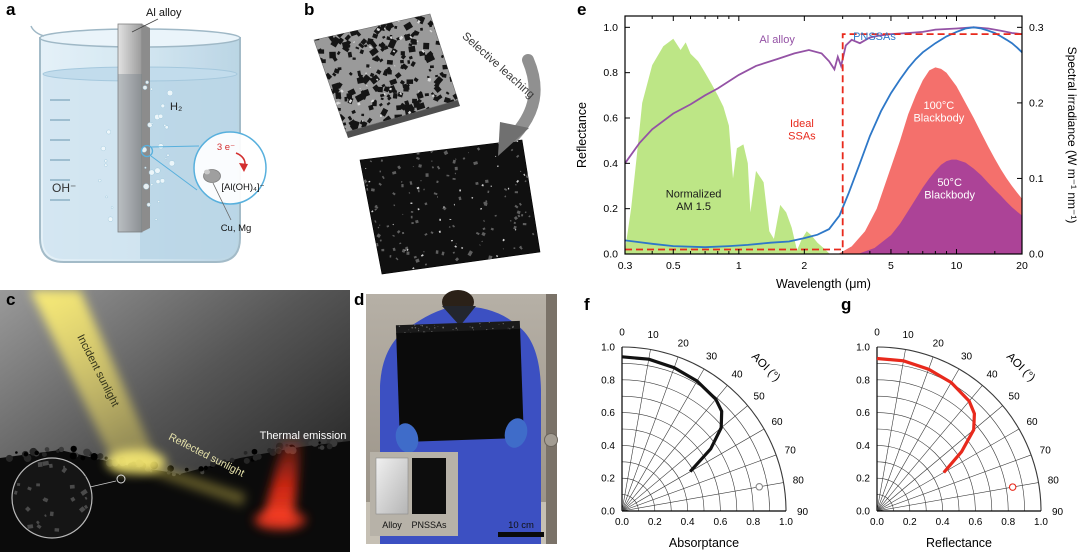 The image size is (1080, 552). I want to click on panel-a: a, so click(150, 145).